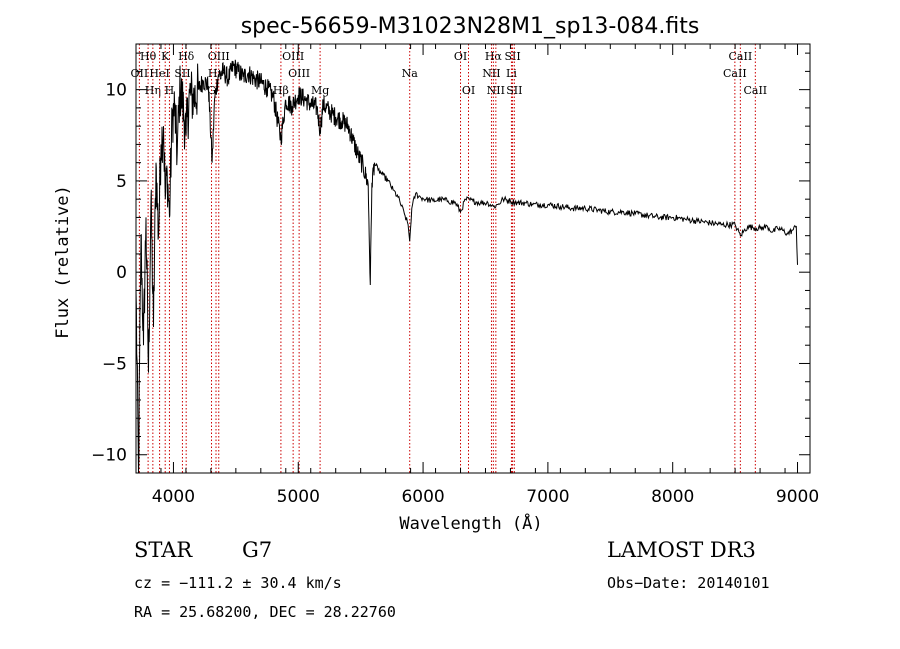  I want to click on emission-line-label: Li, so click(511, 73).